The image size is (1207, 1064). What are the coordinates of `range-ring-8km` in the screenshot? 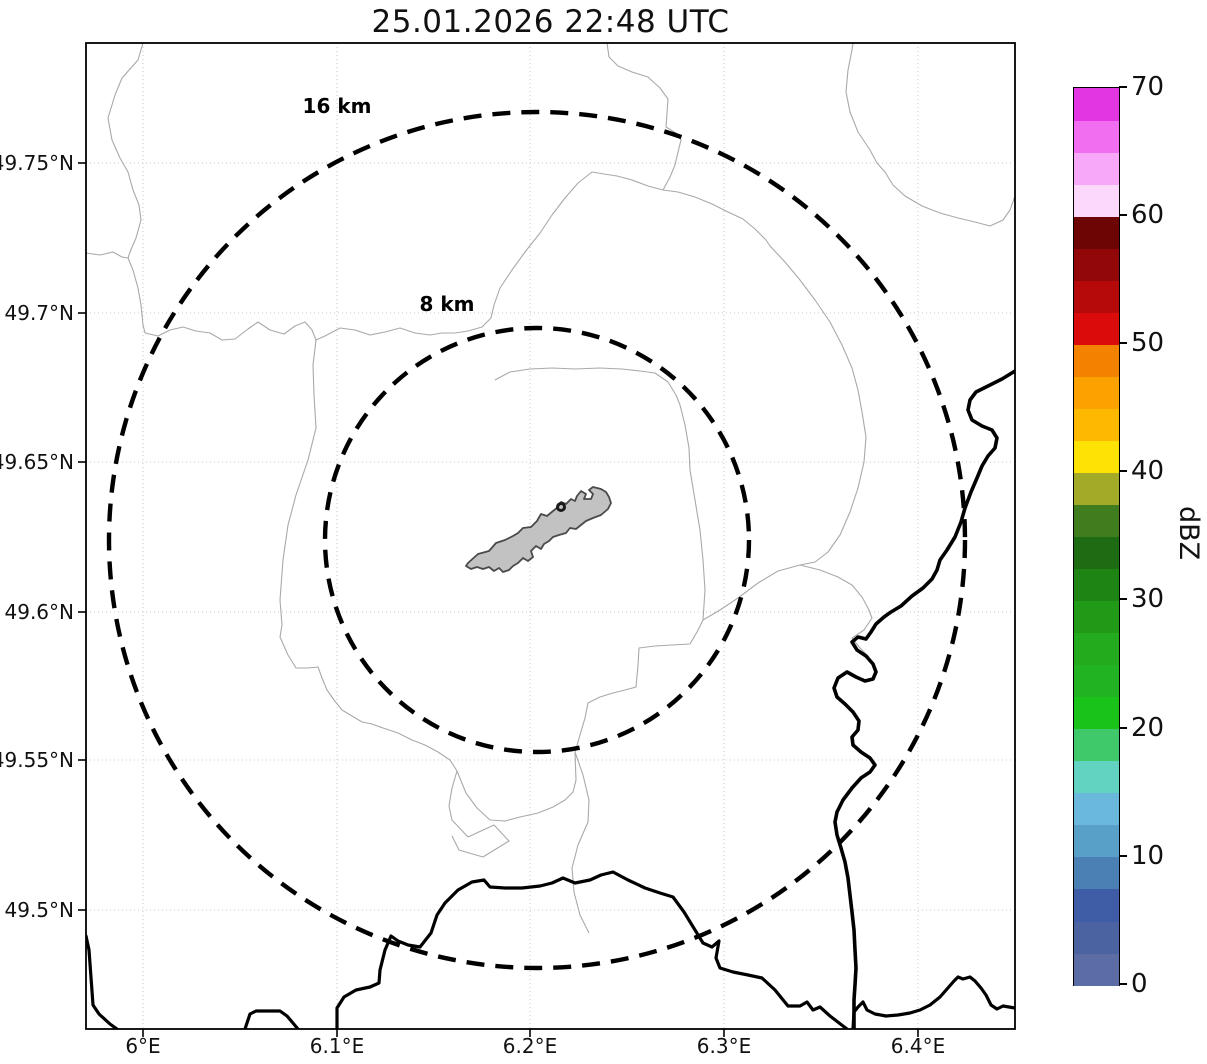 It's located at (537, 540).